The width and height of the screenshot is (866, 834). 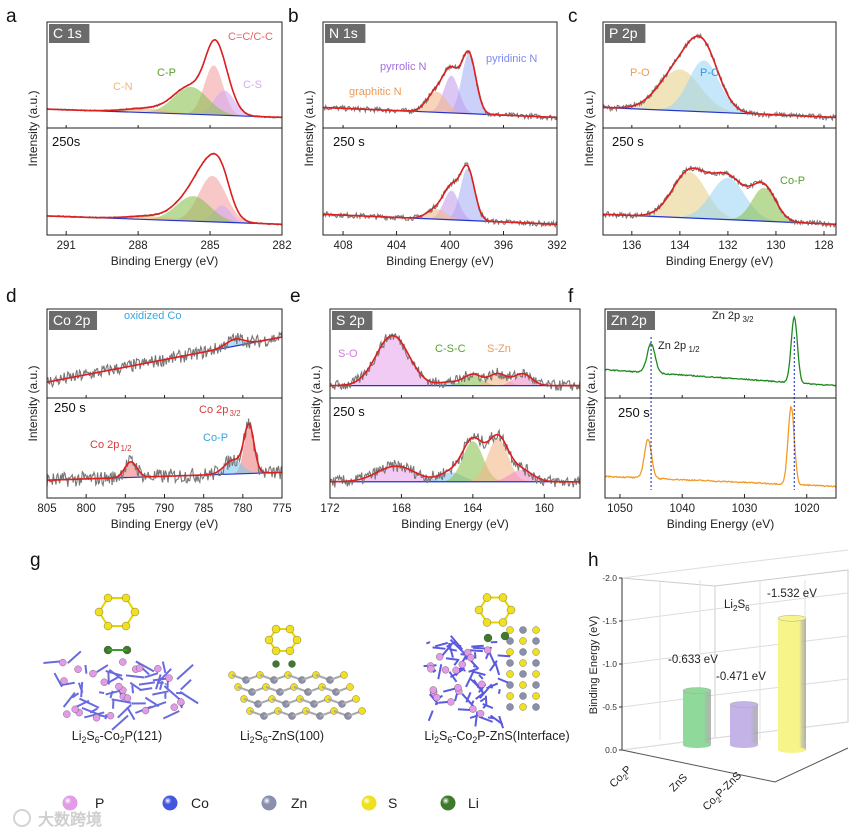 I want to click on text-part: P-ZnS(Interface), so click(x=523, y=736).